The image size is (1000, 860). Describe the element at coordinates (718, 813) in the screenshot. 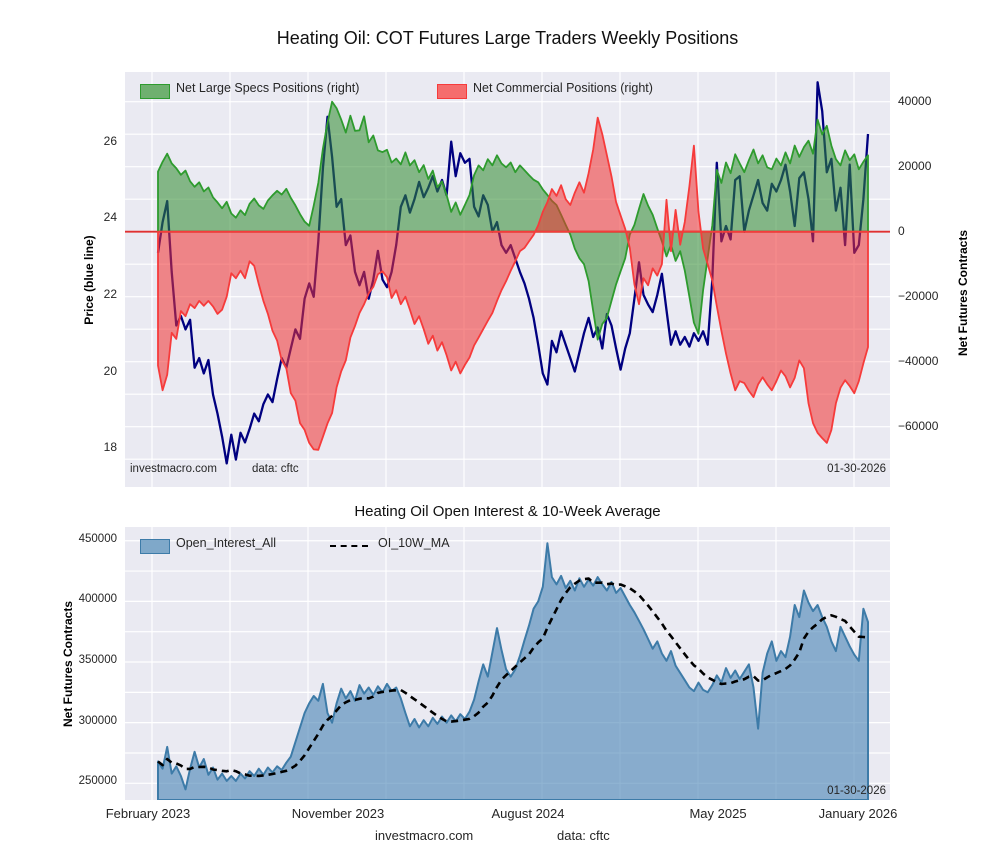

I see `x-tick-label: May 2025` at that location.